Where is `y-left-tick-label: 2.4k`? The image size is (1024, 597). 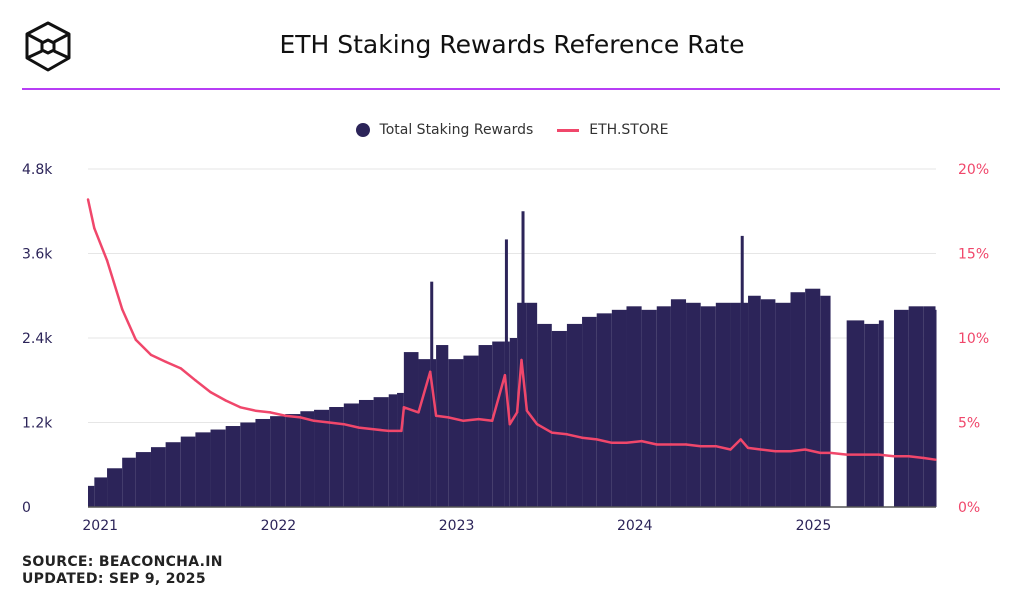 y-left-tick-label: 2.4k is located at coordinates (37, 339).